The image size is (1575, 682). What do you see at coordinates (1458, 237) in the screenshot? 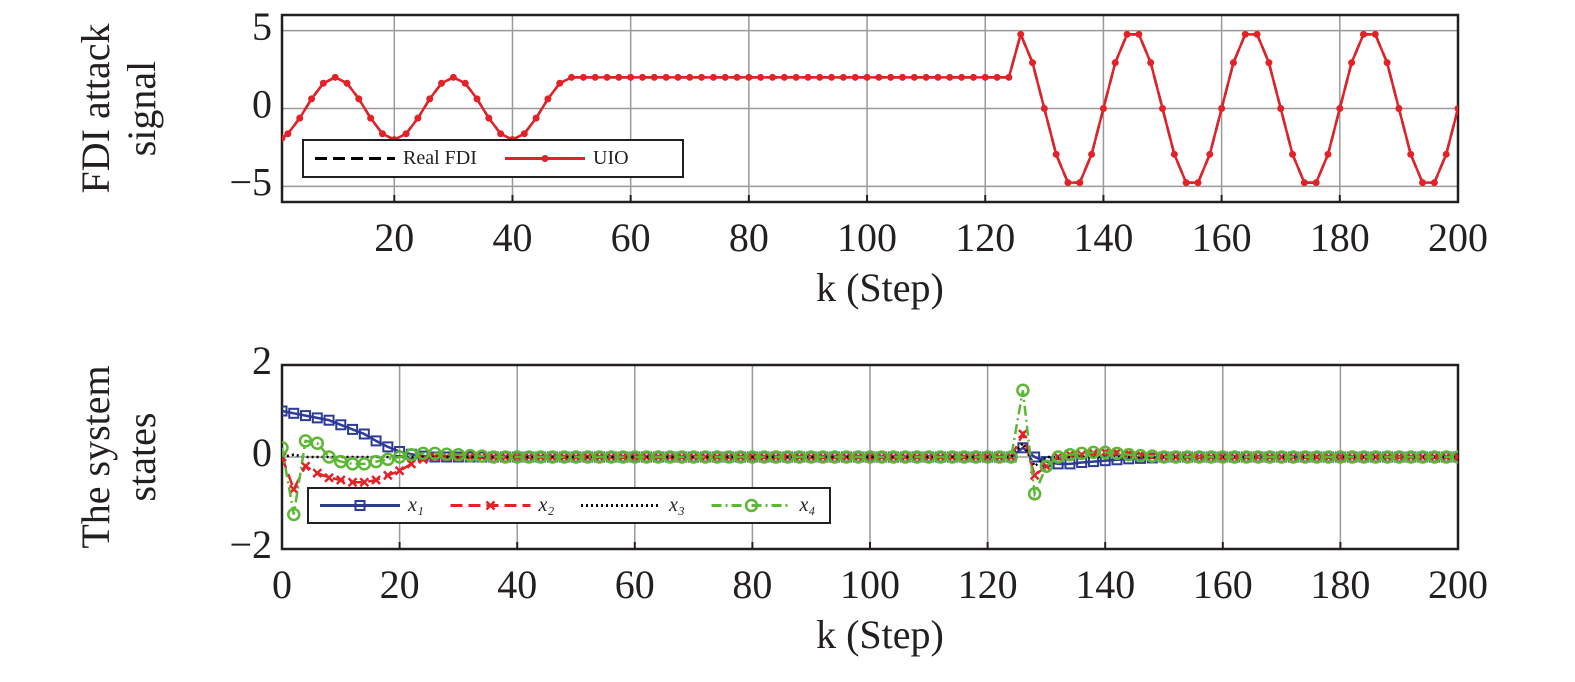
I see `x-tick-label: 200` at bounding box center [1458, 237].